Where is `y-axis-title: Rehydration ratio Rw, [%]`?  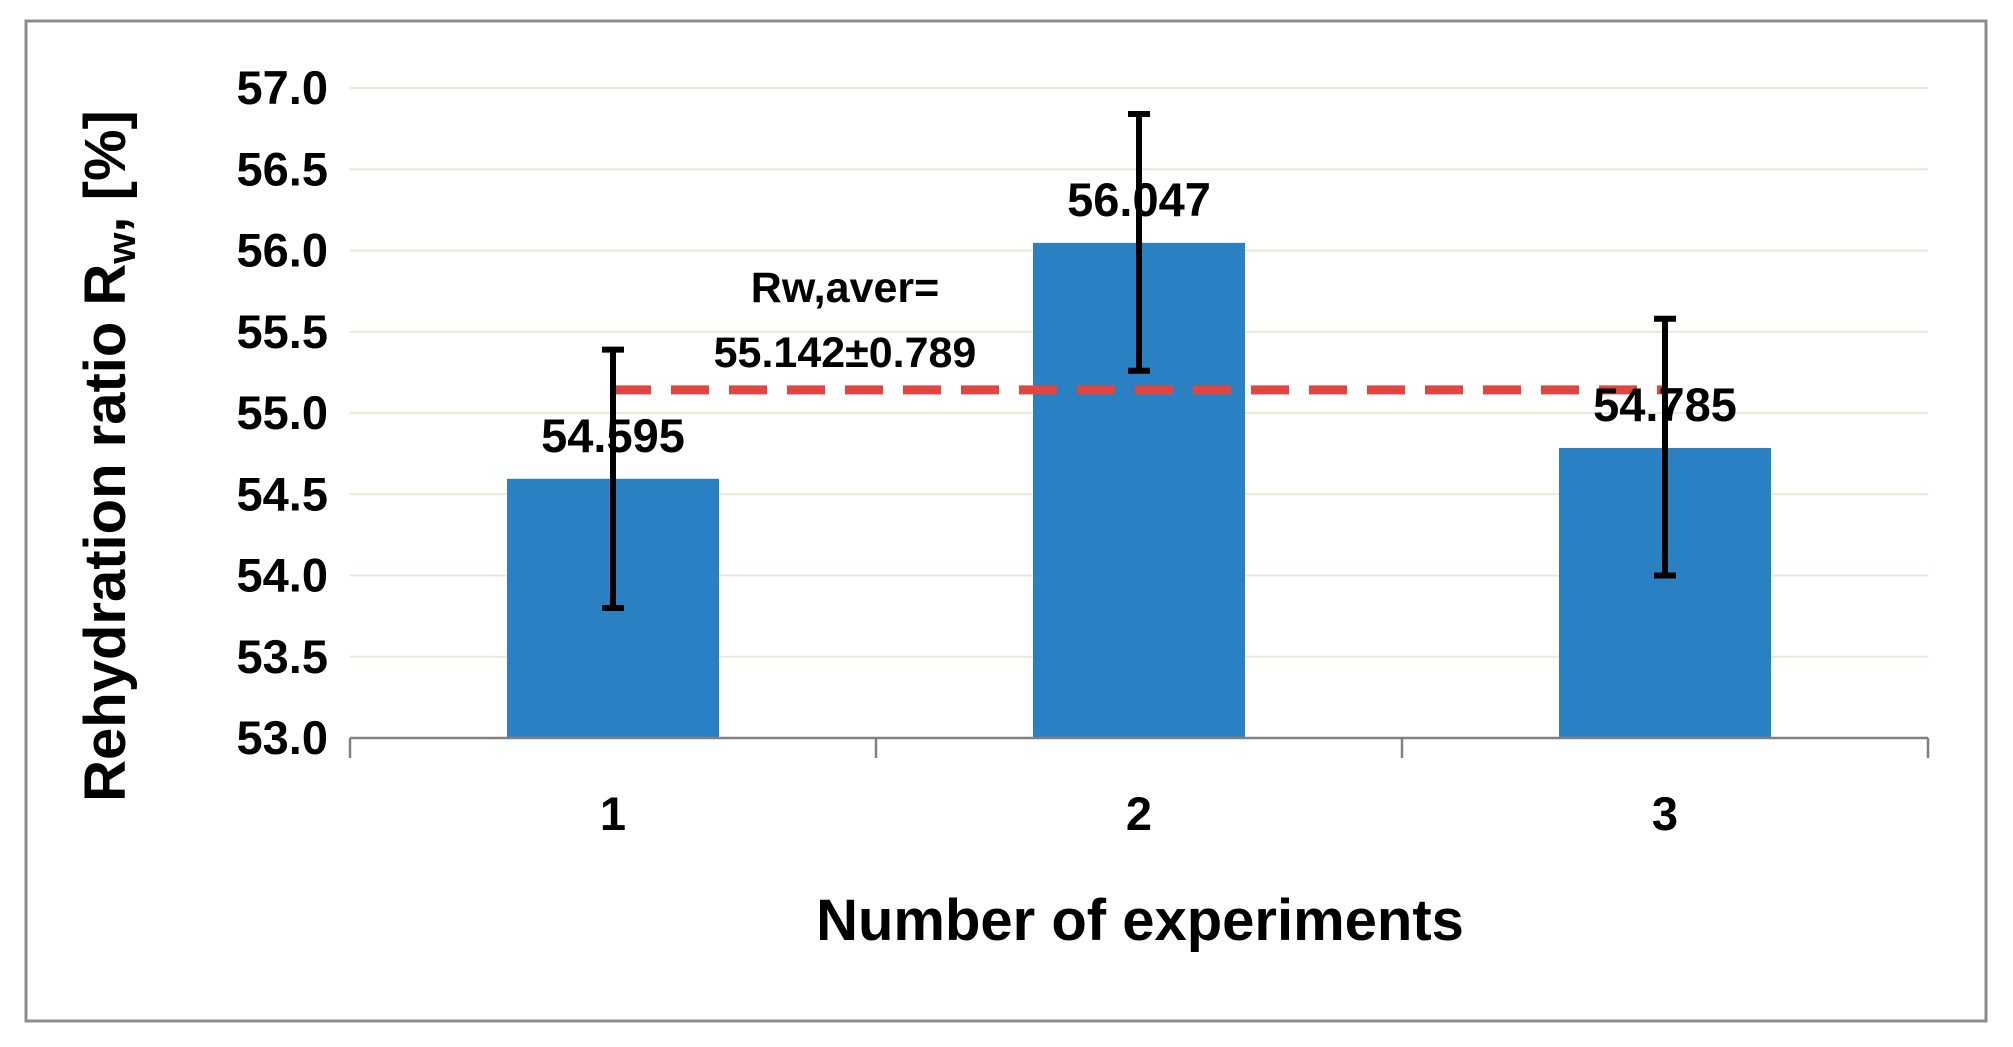 y-axis-title: Rehydration ratio Rw, [%] is located at coordinates (108, 456).